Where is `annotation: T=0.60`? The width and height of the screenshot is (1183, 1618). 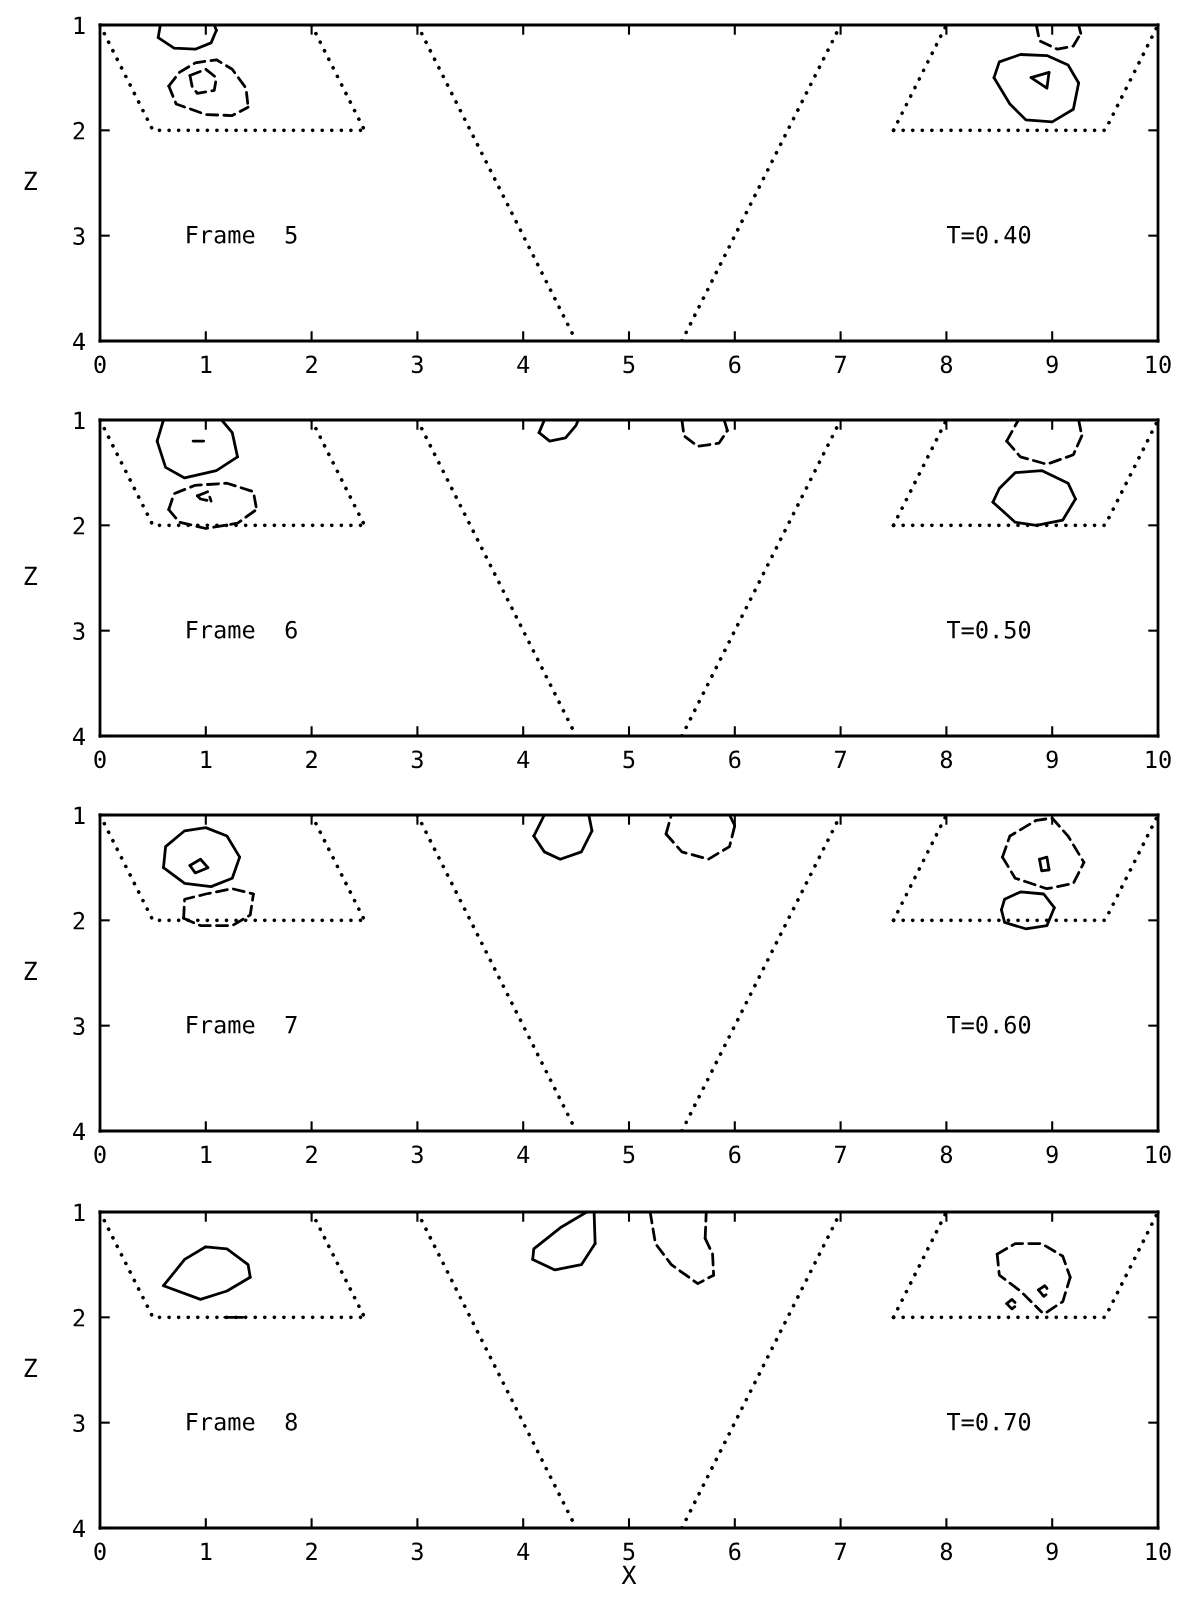
annotation: T=0.60 is located at coordinates (988, 1024).